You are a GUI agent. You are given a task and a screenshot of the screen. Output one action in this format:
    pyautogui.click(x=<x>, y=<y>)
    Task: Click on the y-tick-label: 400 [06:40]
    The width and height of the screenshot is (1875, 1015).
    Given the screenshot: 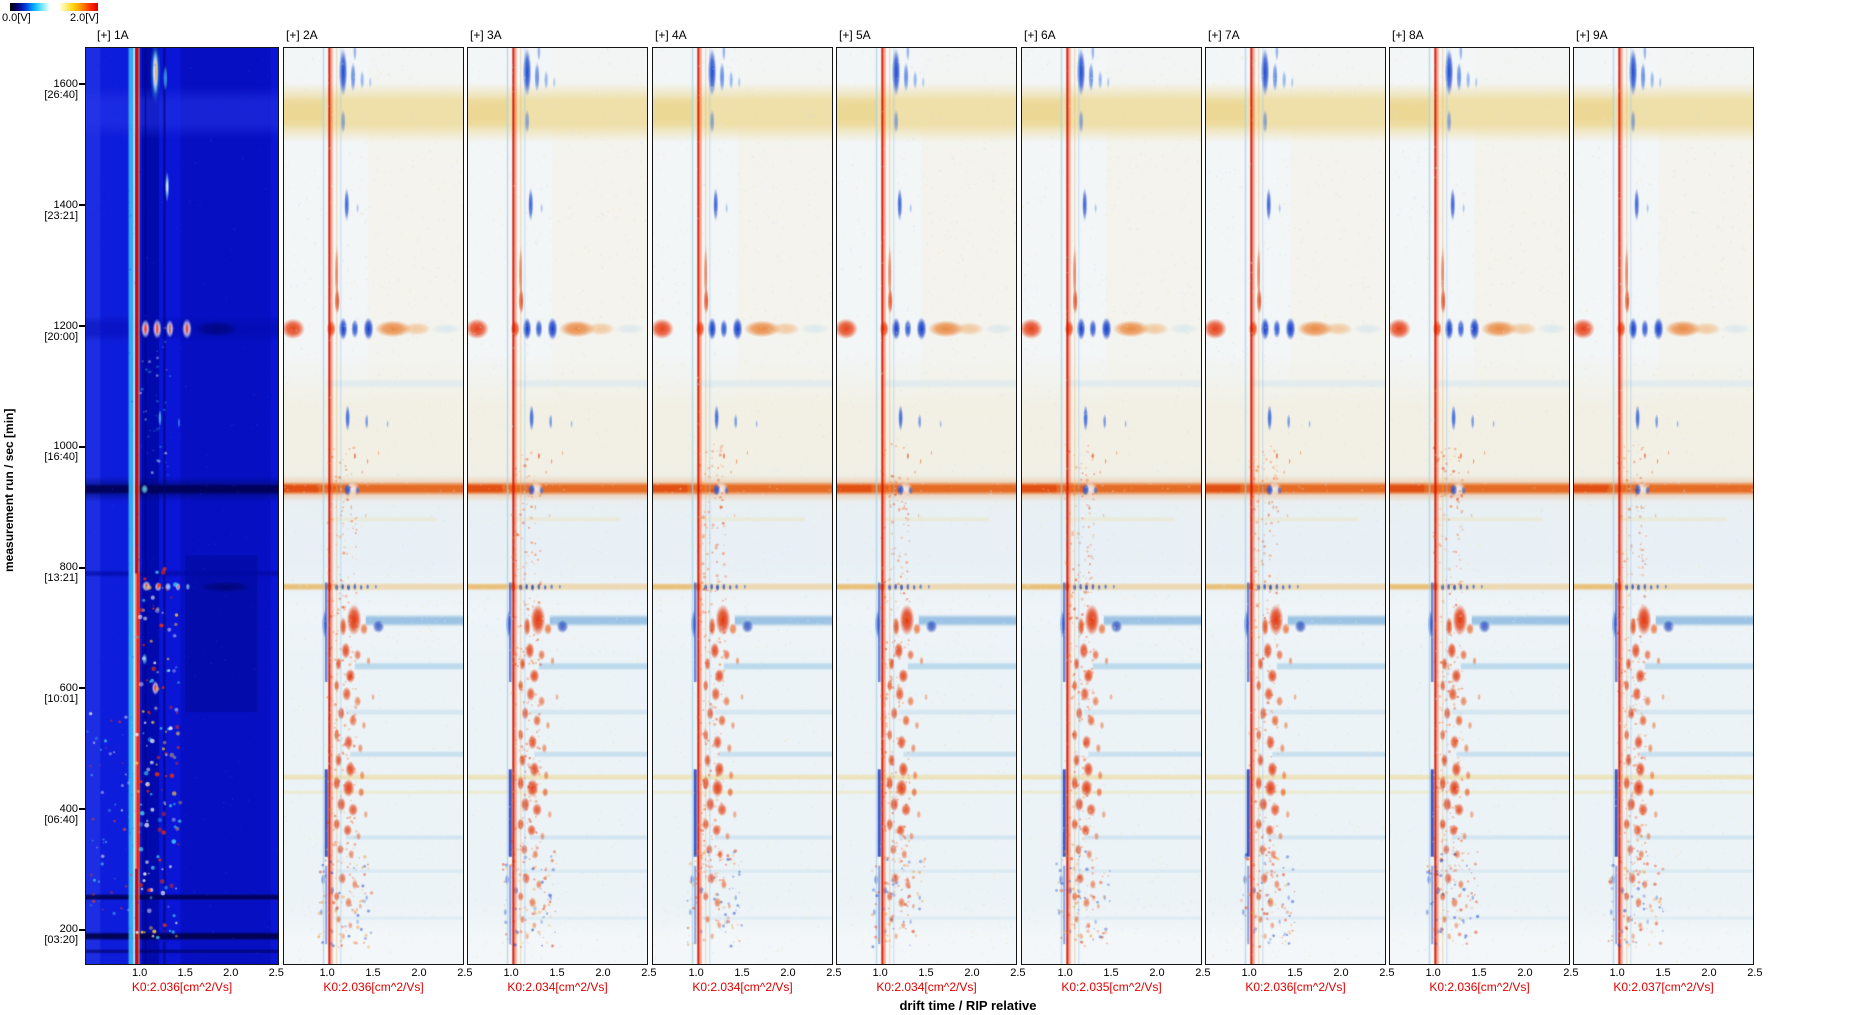 What is the action you would take?
    pyautogui.click(x=46, y=814)
    